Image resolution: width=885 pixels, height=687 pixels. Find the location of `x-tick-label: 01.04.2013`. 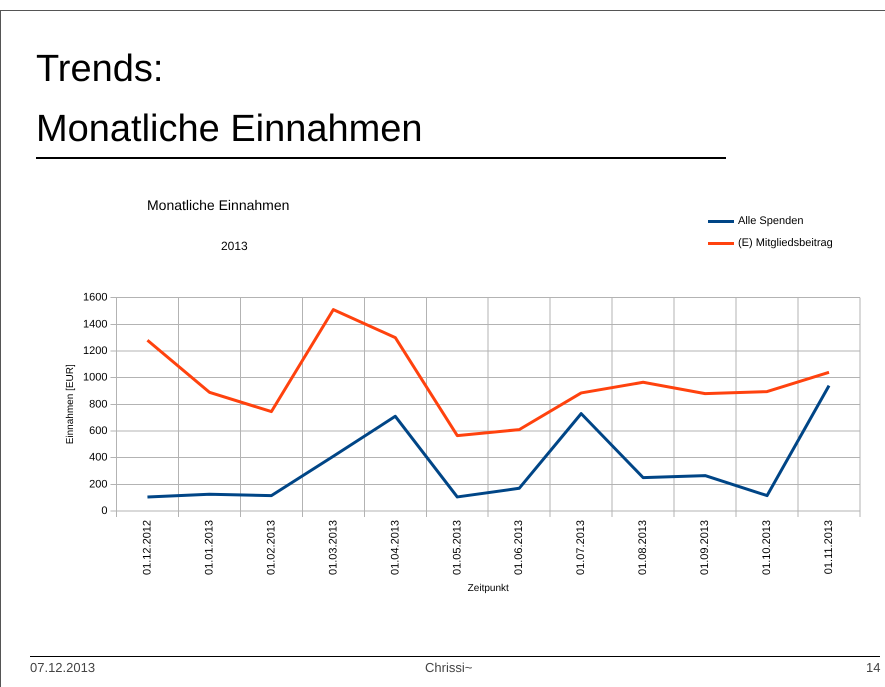

x-tick-label: 01.04.2013 is located at coordinates (395, 548).